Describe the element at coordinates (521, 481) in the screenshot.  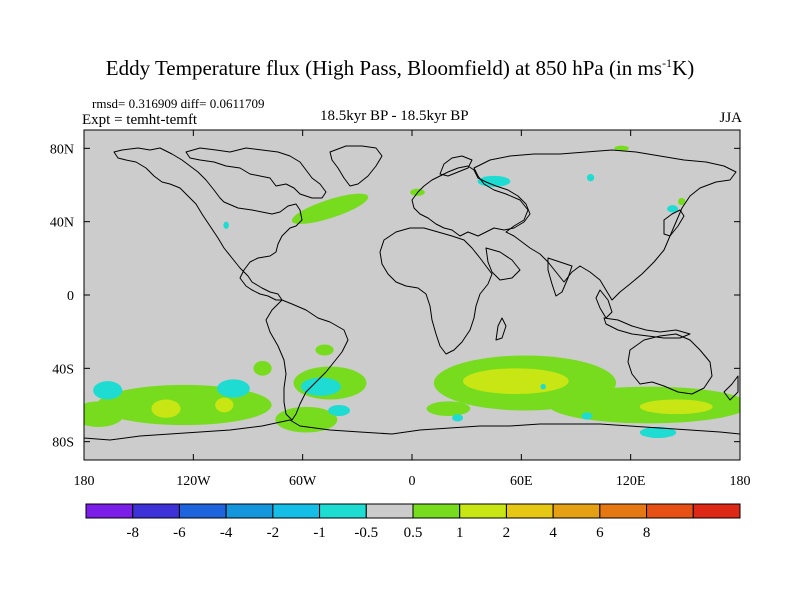
I see `x-tick-label: 60E` at that location.